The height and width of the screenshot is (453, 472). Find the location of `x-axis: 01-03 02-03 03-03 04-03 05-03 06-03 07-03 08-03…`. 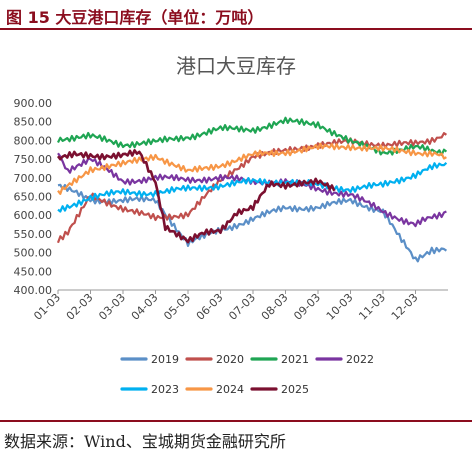

x-axis: 01-03 02-03 03-03 04-03 05-03 06-03 07-03 08-03… is located at coordinates (239, 306).